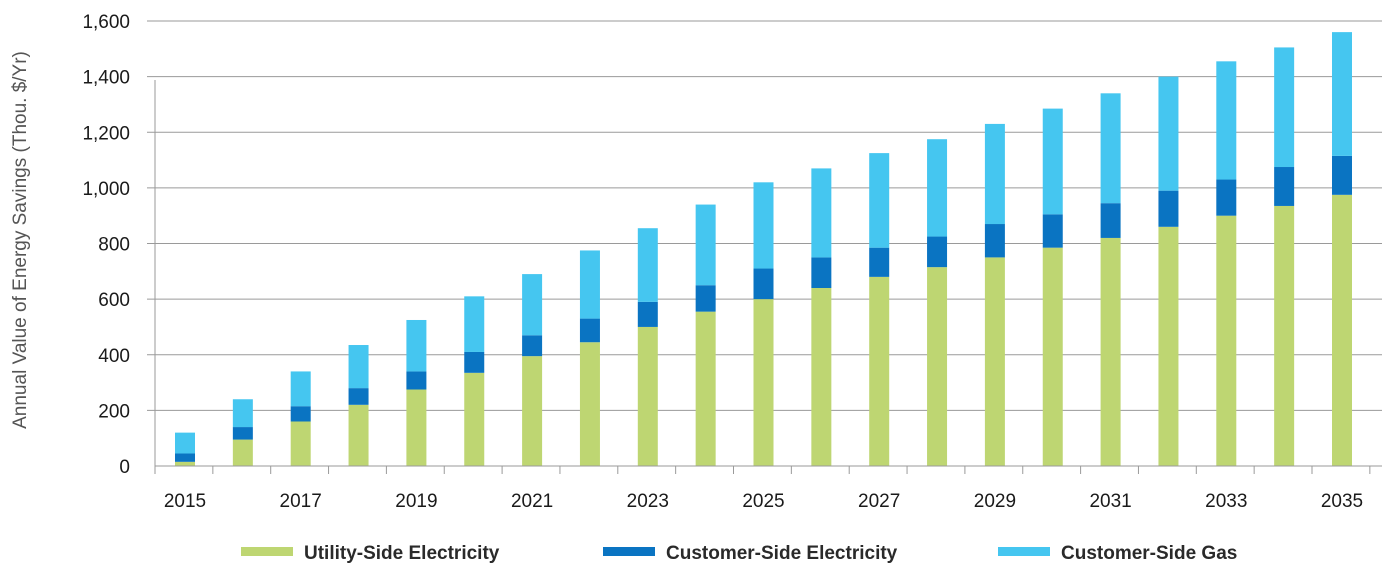 This screenshot has height=569, width=1392. Describe the element at coordinates (995, 501) in the screenshot. I see `x-tick-label: 2029` at that location.